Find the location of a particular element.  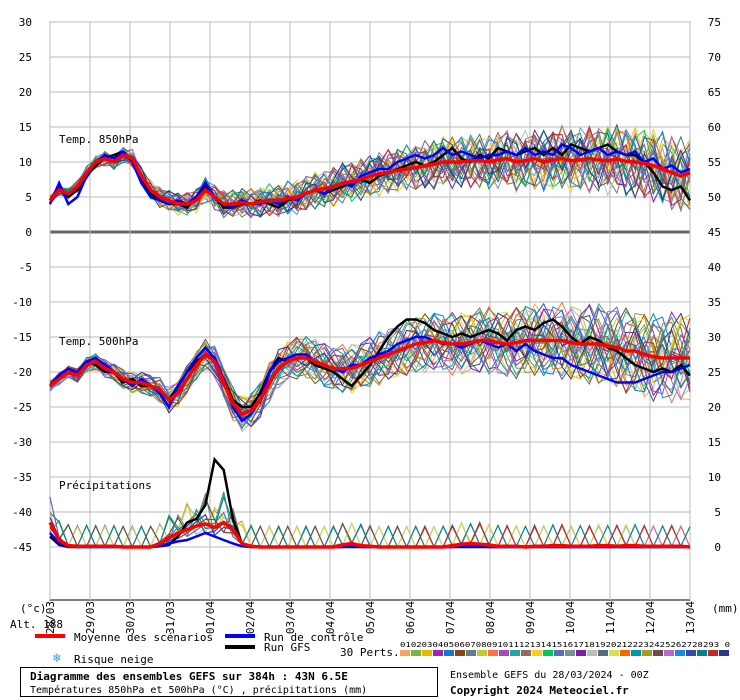

x-tick: 08/04 is located at coordinates (490, 617).